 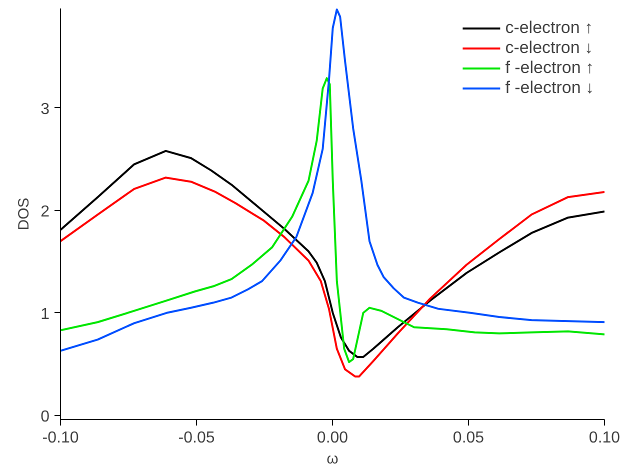 I want to click on y-axis-title: DOS, so click(x=24, y=214).